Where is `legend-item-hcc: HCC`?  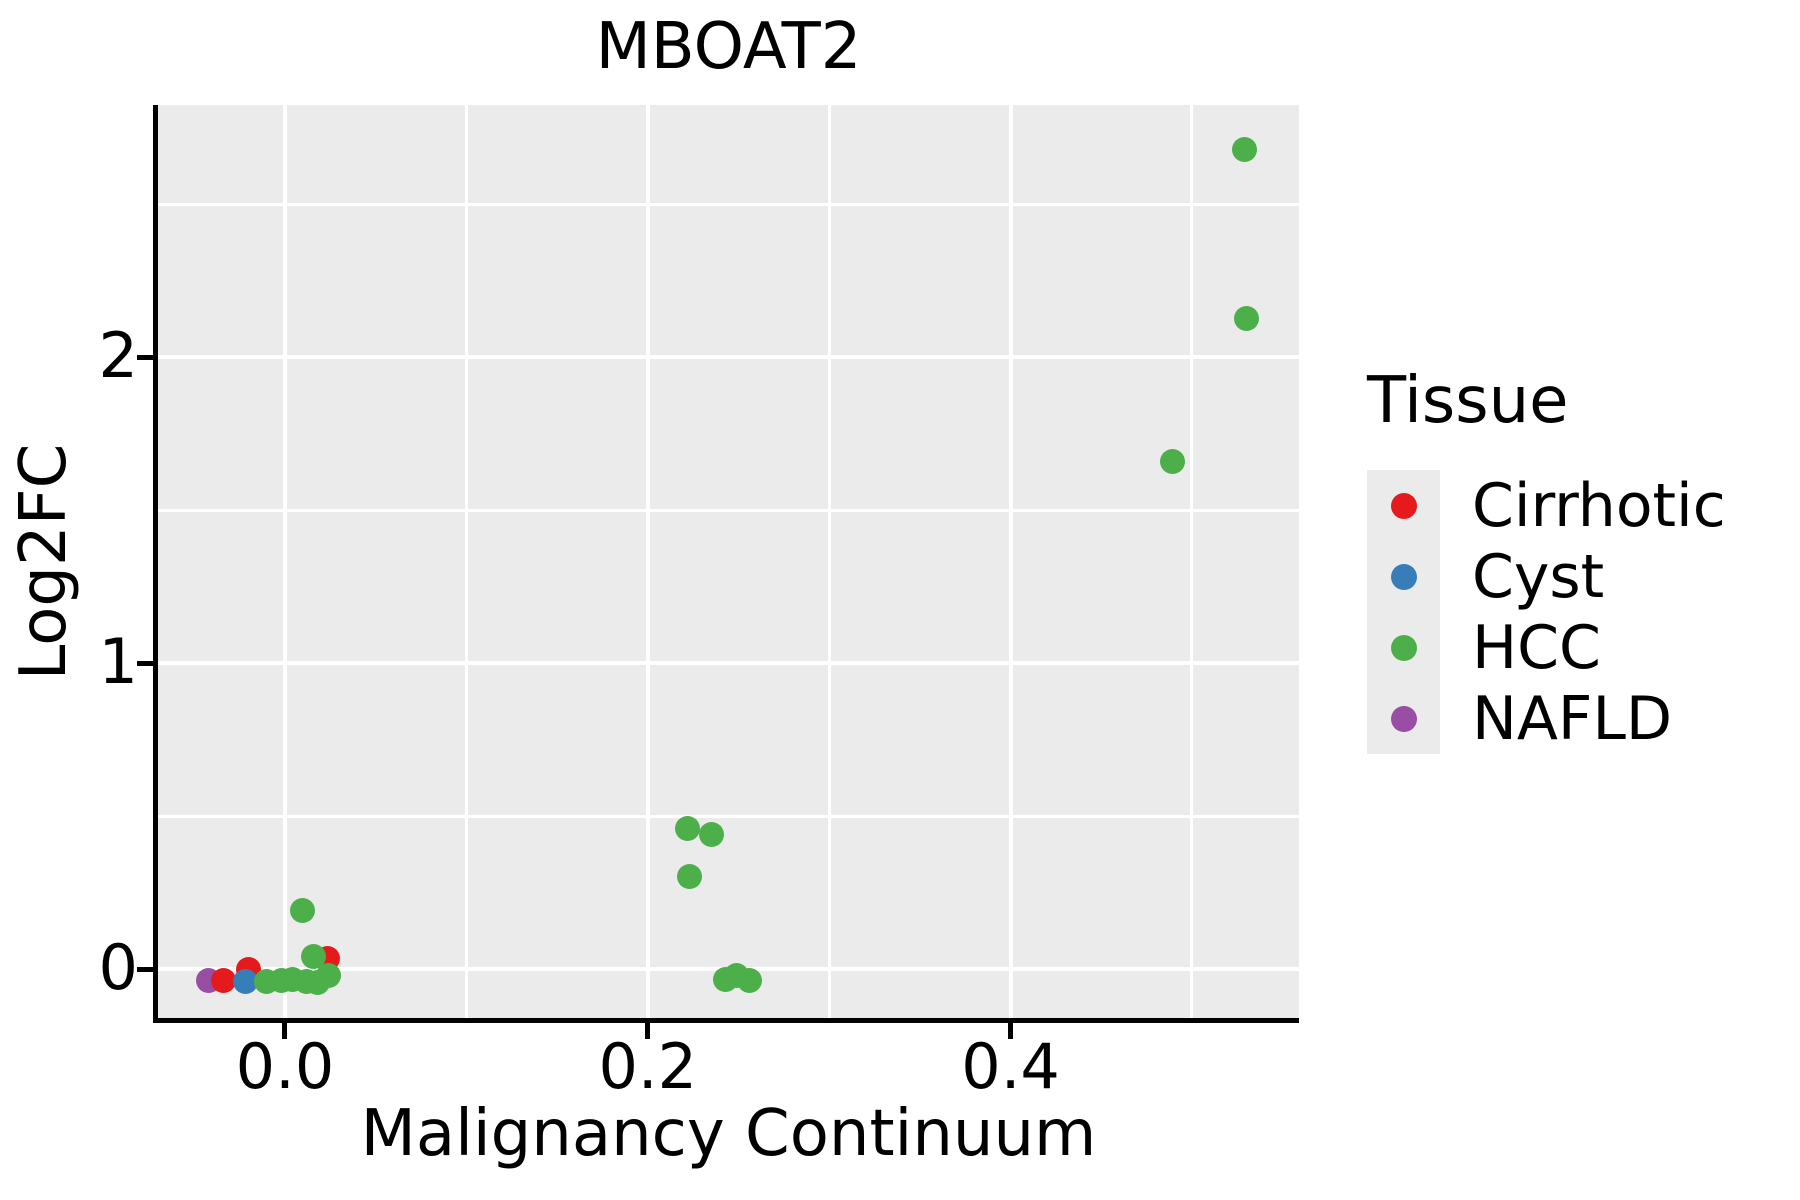 legend-item-hcc: HCC is located at coordinates (1546, 648).